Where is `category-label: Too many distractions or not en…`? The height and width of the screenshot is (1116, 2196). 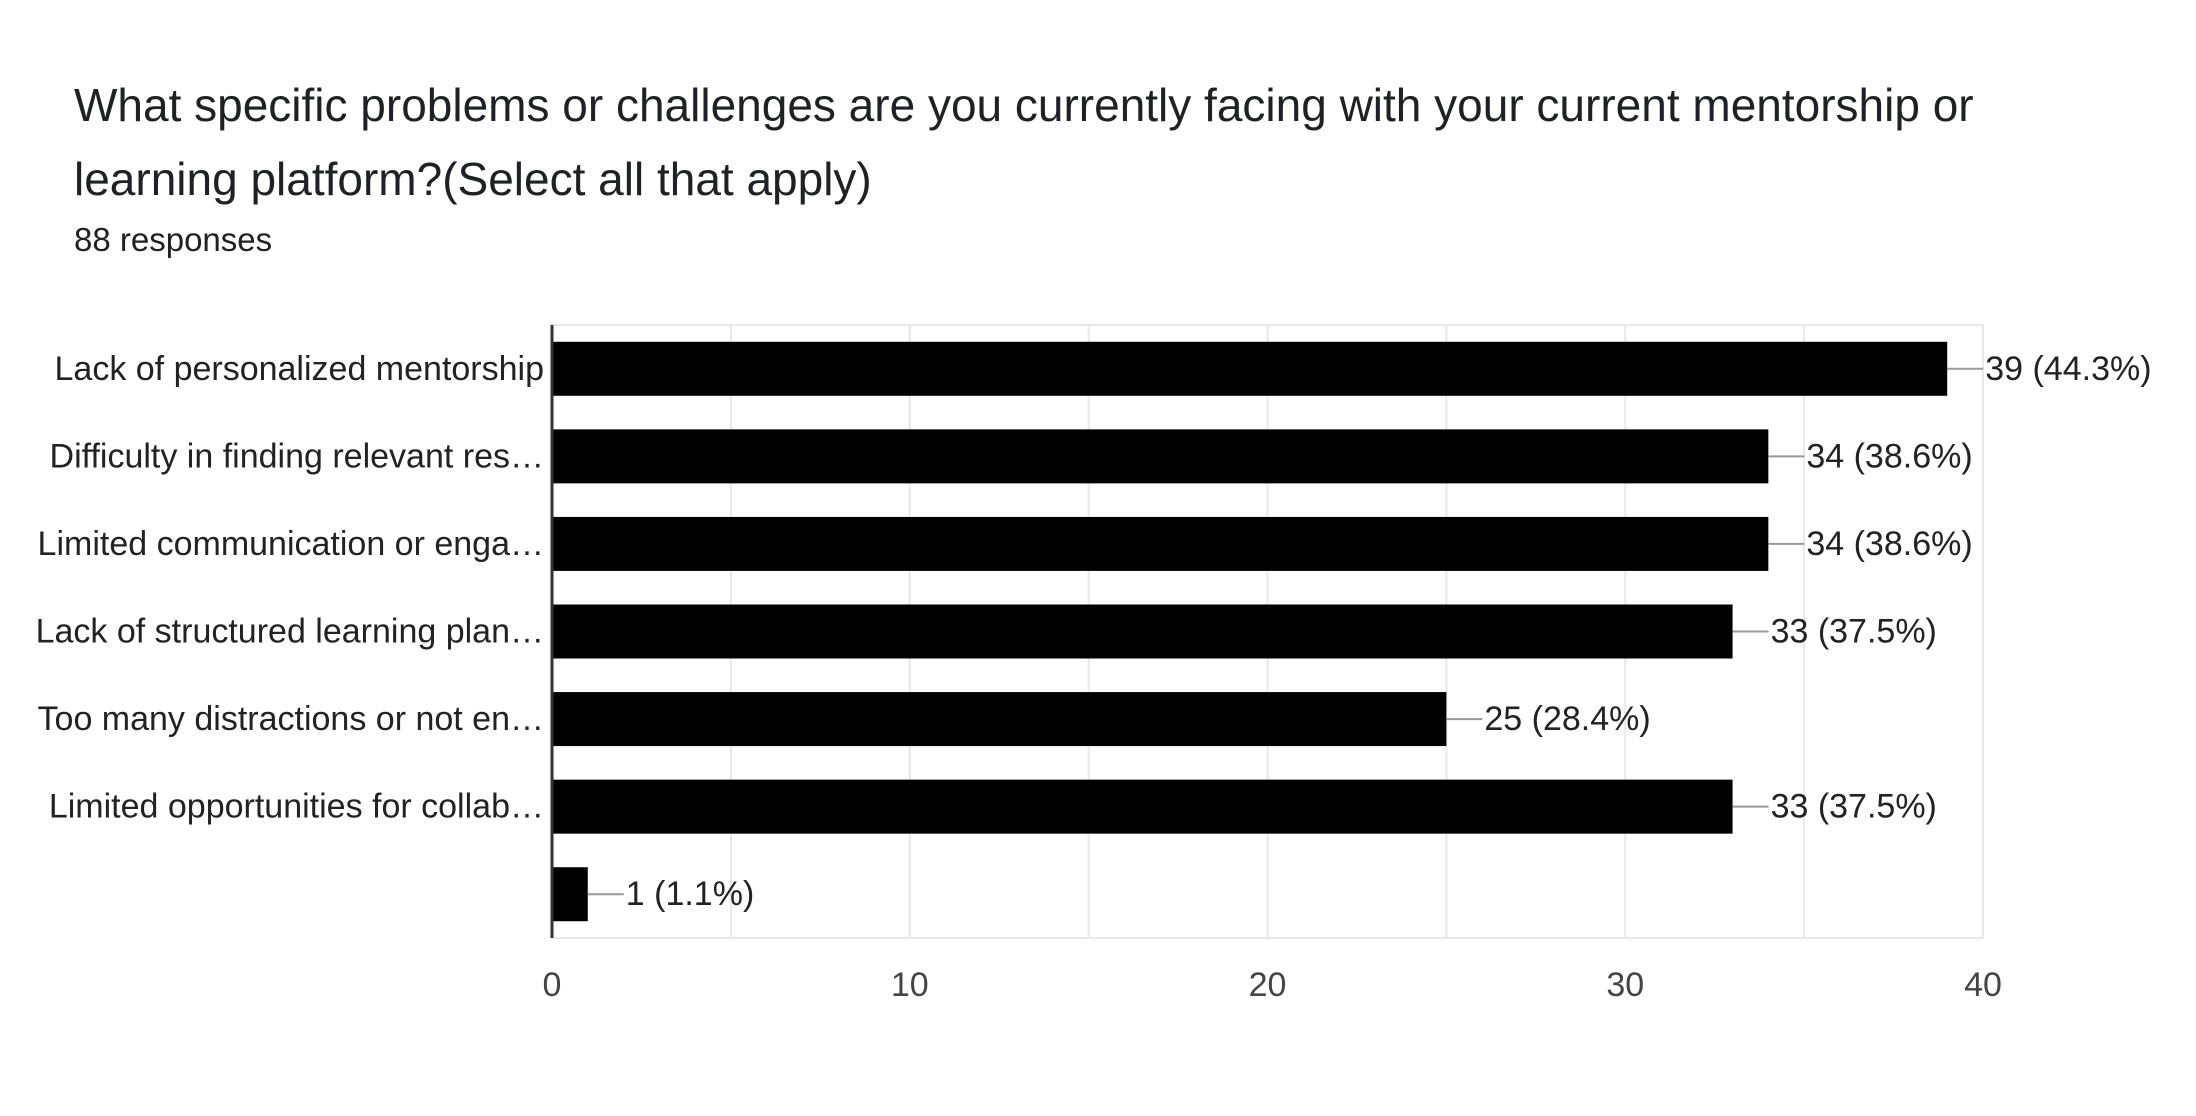 category-label: Too many distractions or not en… is located at coordinates (291, 719).